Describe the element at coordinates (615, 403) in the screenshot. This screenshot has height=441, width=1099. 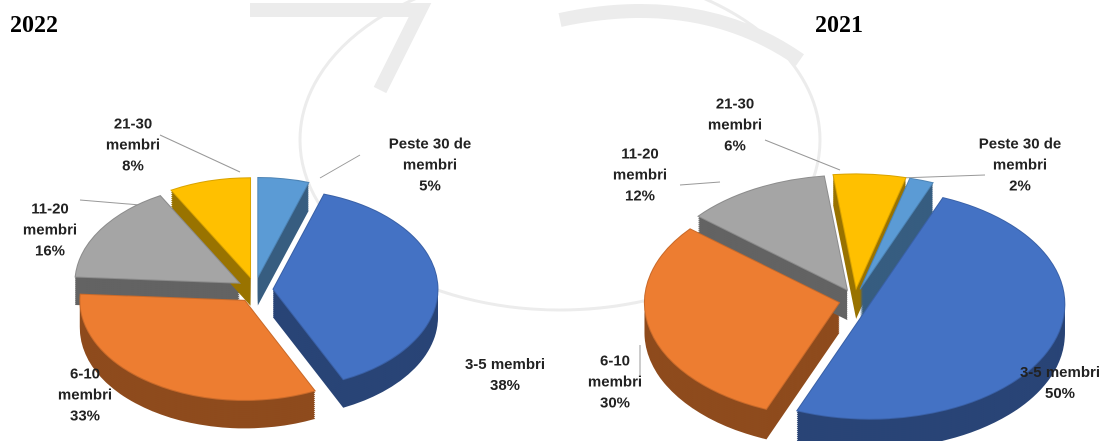
I see `value-label: 30%` at that location.